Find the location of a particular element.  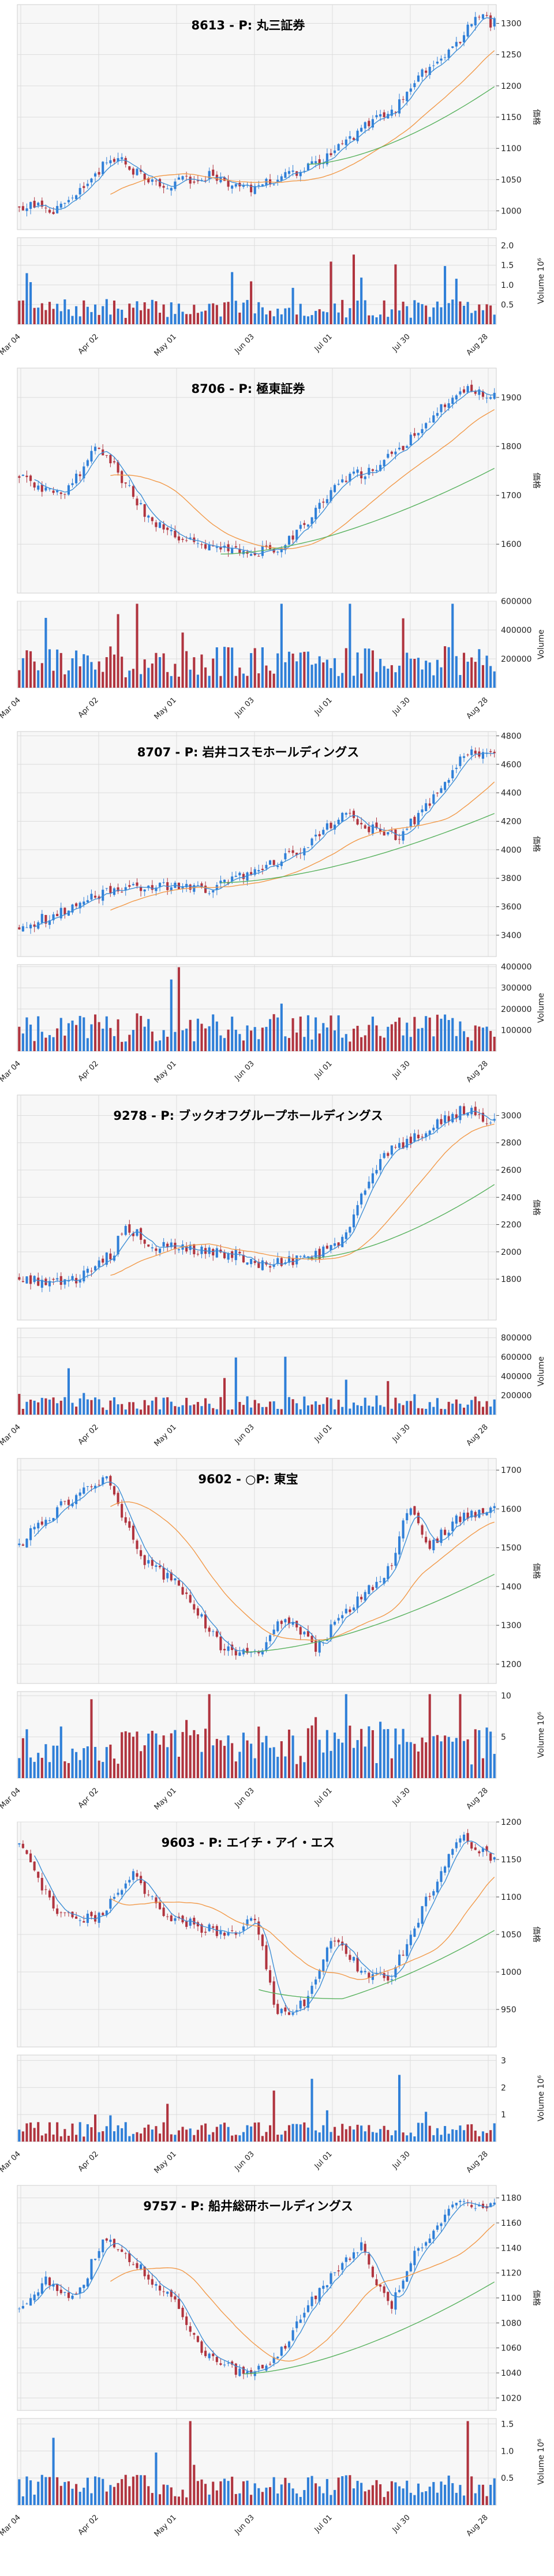

y-tick-label: 3600 is located at coordinates (511, 907).